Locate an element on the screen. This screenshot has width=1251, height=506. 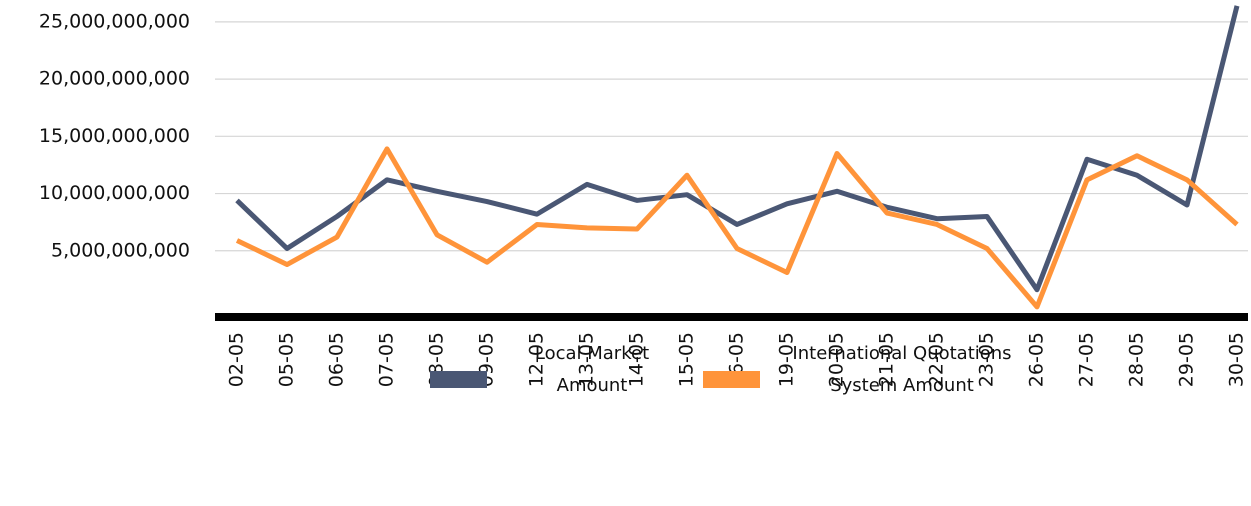
x-tick-label: 30-05 is located at coordinates (1237, 359).